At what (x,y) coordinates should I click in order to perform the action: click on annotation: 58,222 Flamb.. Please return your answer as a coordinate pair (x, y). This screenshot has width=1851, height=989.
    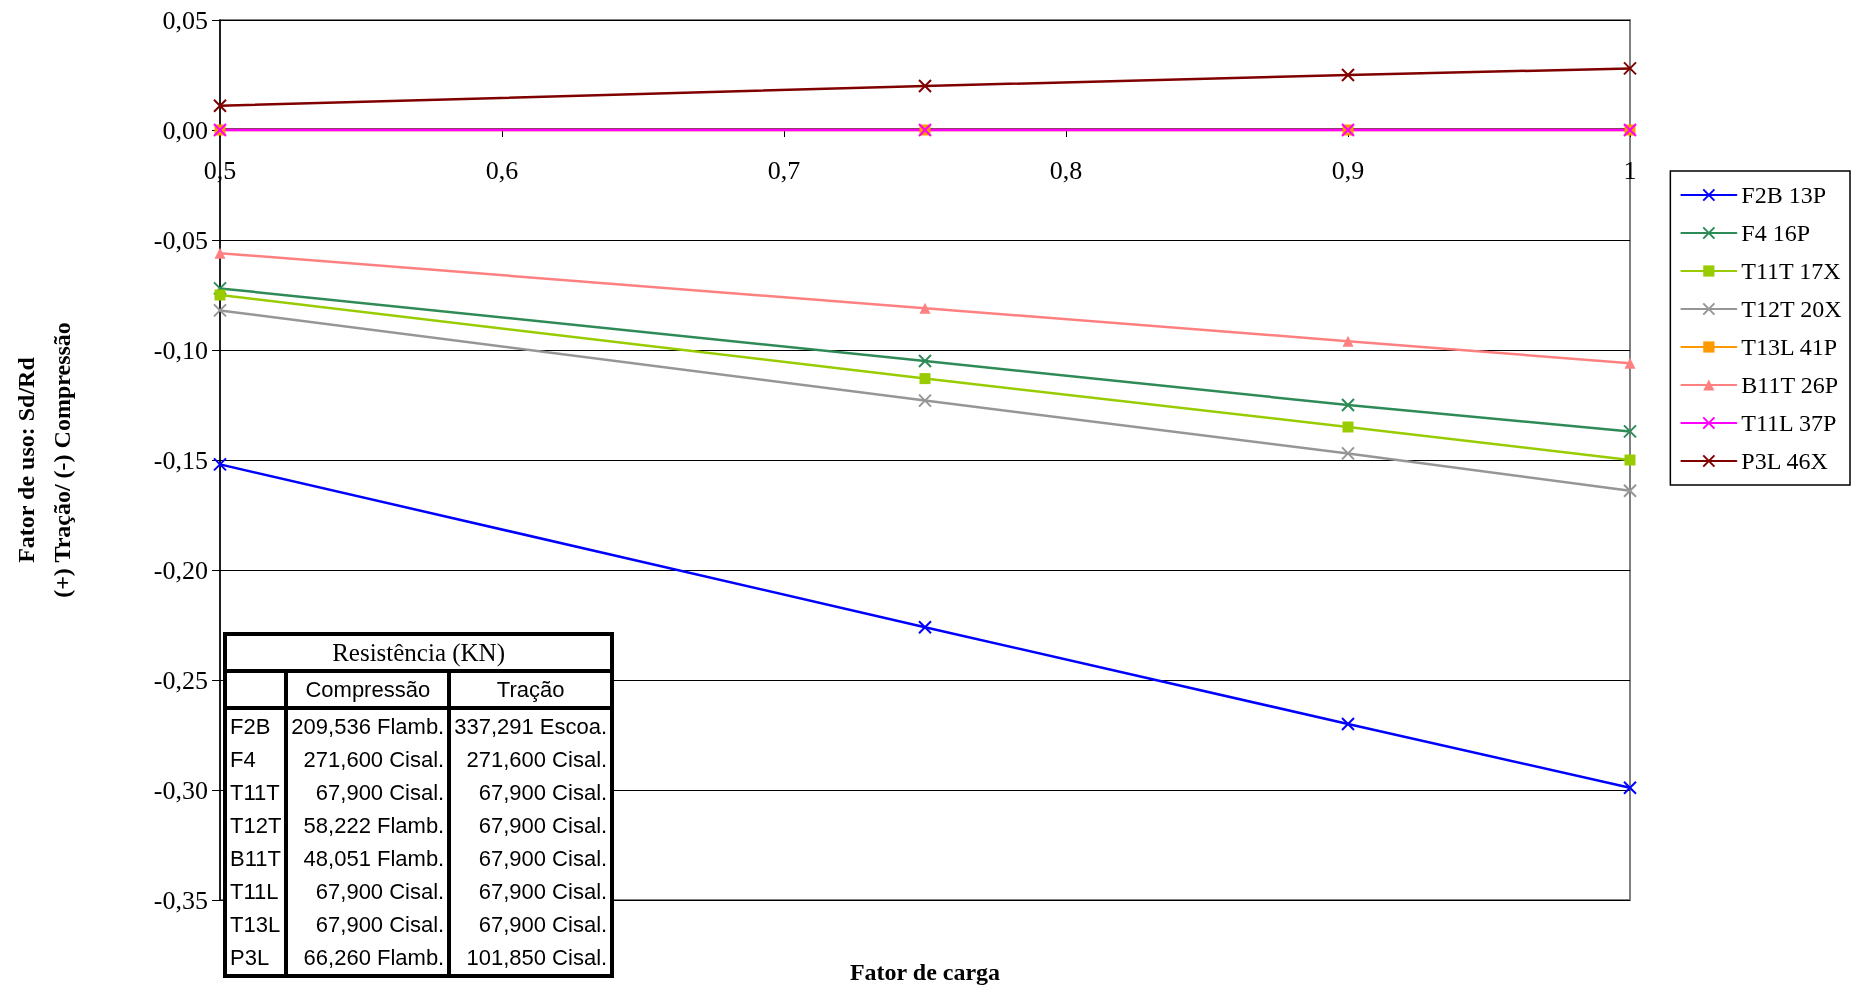
    Looking at the image, I should click on (368, 825).